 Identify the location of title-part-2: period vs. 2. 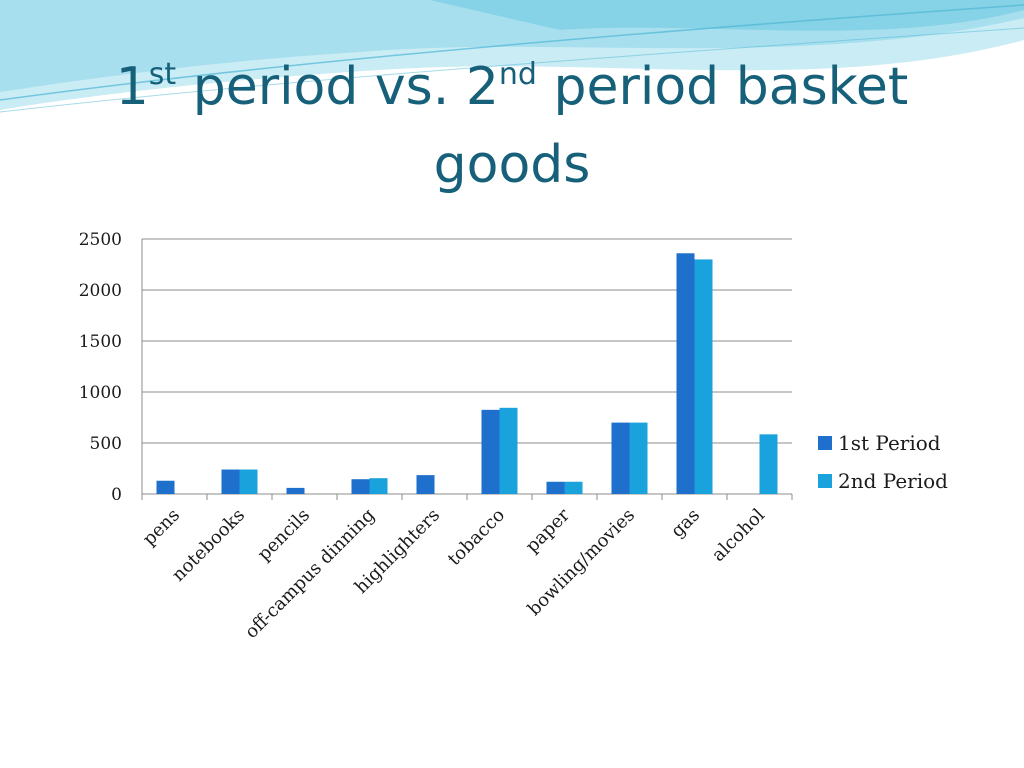
(337, 87).